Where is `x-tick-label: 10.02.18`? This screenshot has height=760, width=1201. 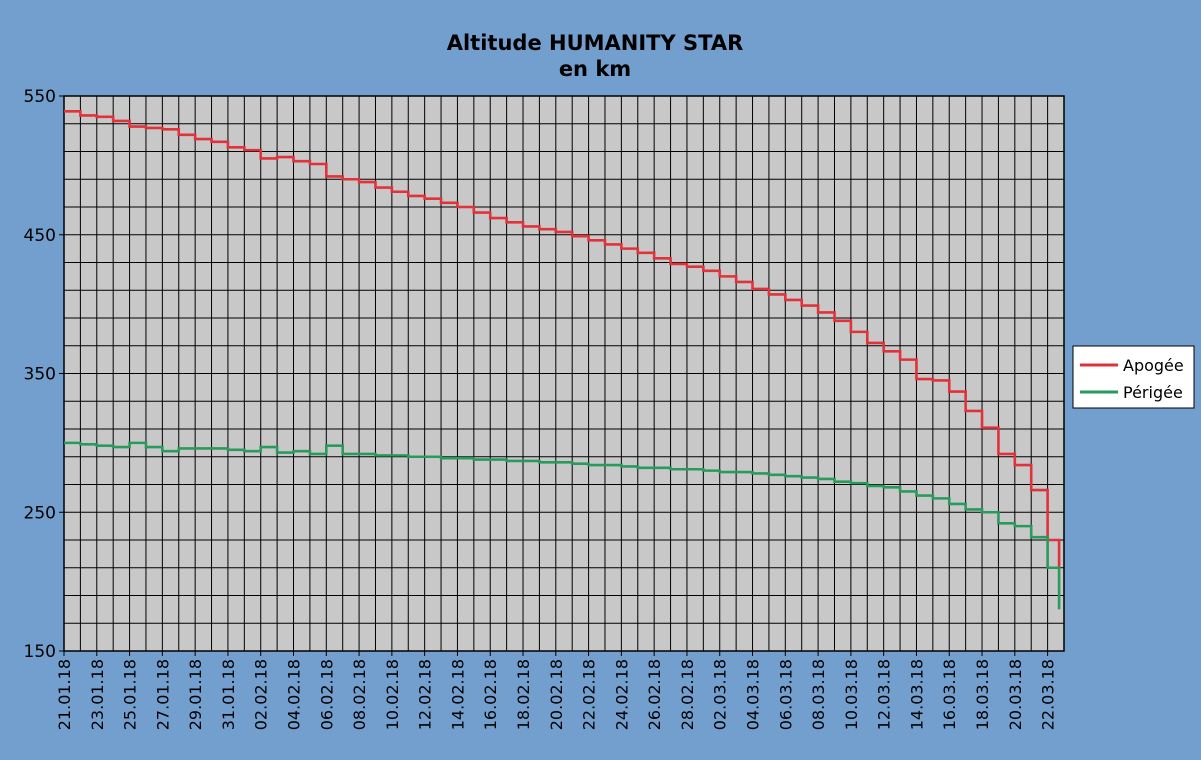 x-tick-label: 10.02.18 is located at coordinates (392, 694).